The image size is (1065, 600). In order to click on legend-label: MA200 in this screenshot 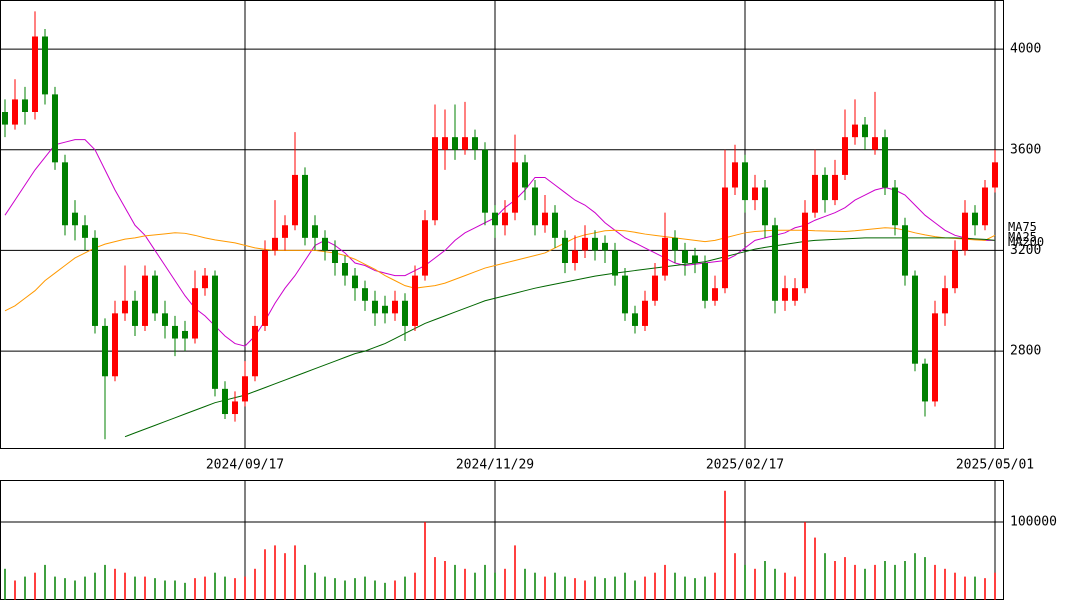, I will do `click(1026, 242)`.